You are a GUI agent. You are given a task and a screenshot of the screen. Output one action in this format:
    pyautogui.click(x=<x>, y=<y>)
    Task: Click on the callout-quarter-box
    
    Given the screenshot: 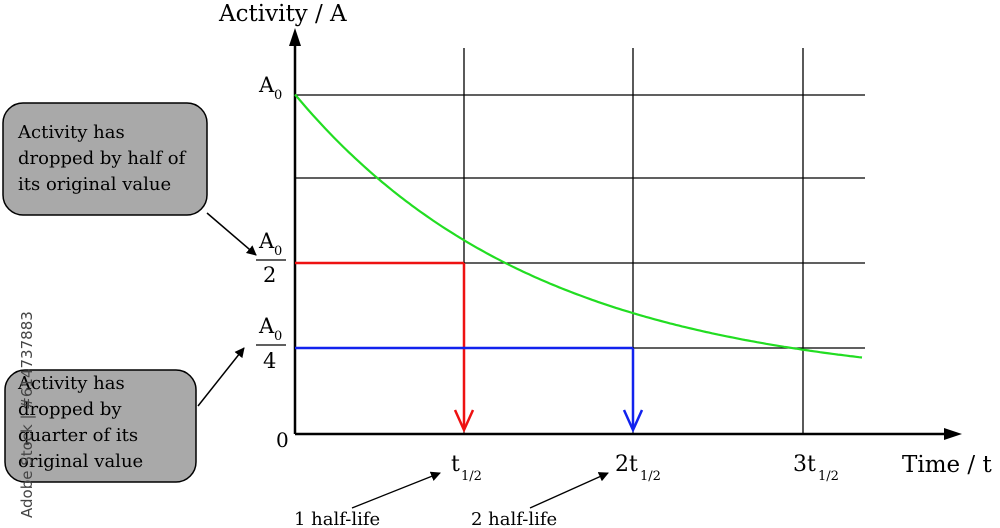 What is the action you would take?
    pyautogui.click(x=100, y=426)
    